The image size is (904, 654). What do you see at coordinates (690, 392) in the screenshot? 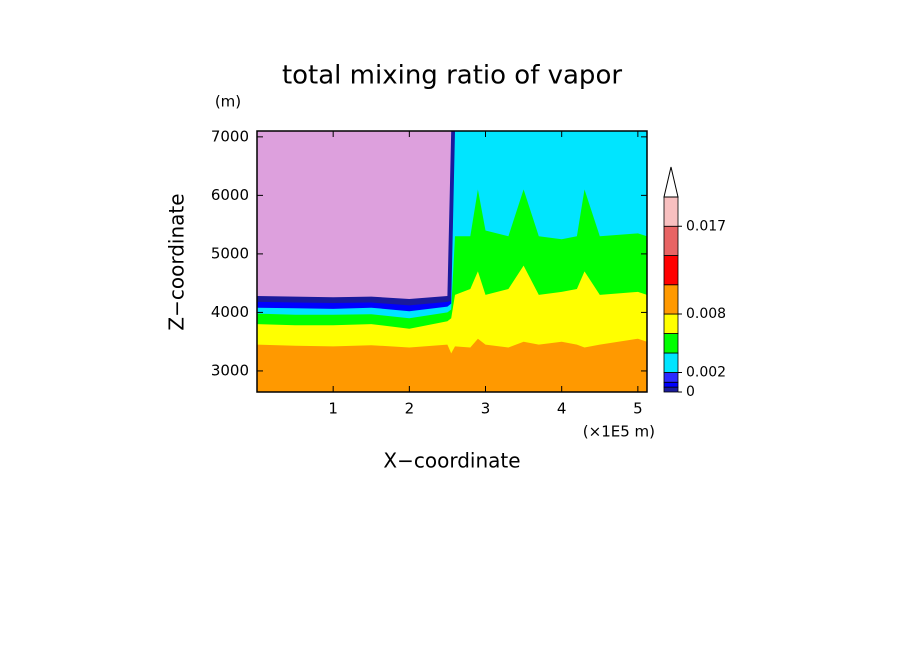
I see `colorbar-tick-label: 0` at bounding box center [690, 392].